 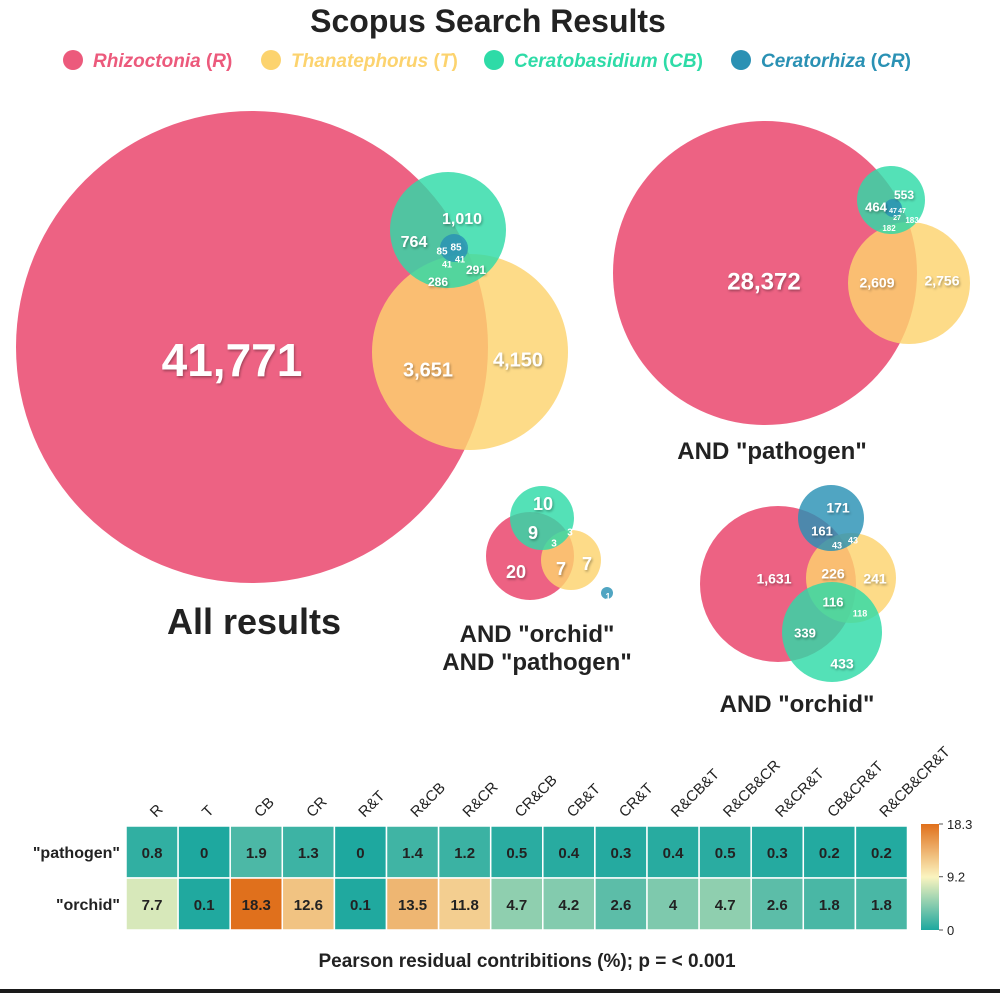 I want to click on heatmap-cell-value: 1.3, so click(x=308, y=853).